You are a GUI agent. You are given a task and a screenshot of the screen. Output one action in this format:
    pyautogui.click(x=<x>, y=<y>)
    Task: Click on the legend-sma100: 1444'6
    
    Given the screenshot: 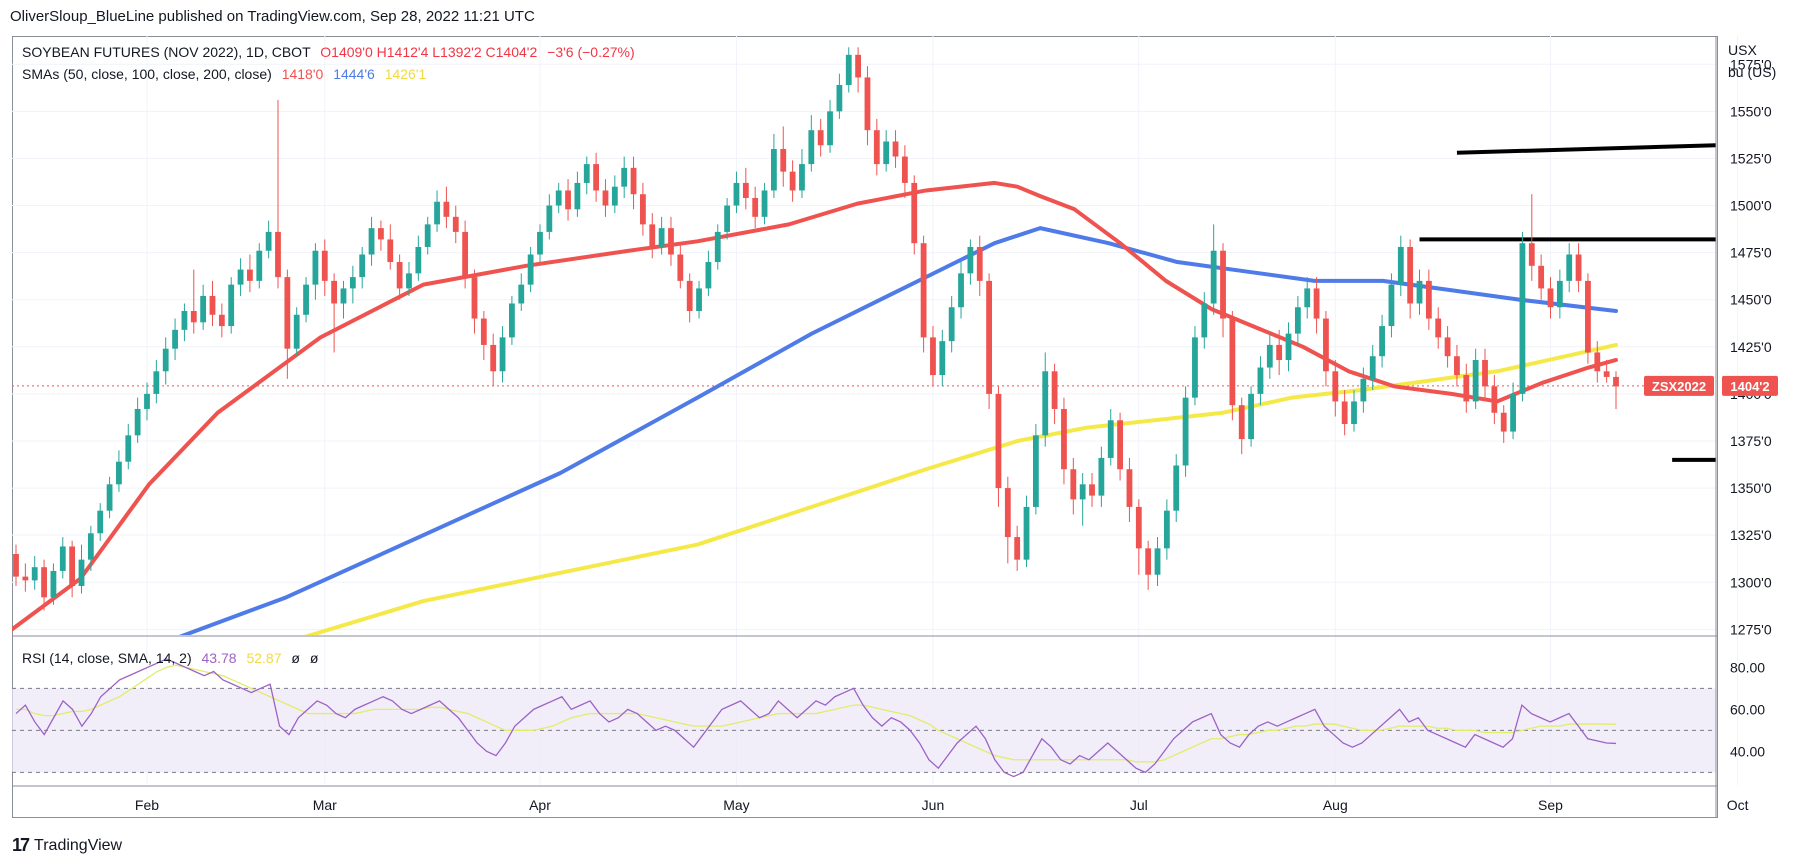 What is the action you would take?
    pyautogui.click(x=354, y=74)
    